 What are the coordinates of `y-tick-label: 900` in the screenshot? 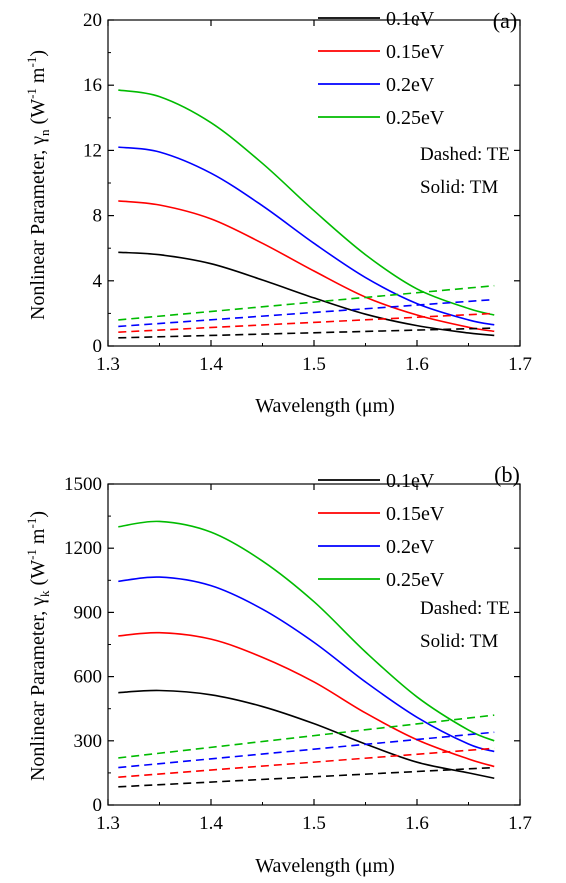 It's located at (88, 612).